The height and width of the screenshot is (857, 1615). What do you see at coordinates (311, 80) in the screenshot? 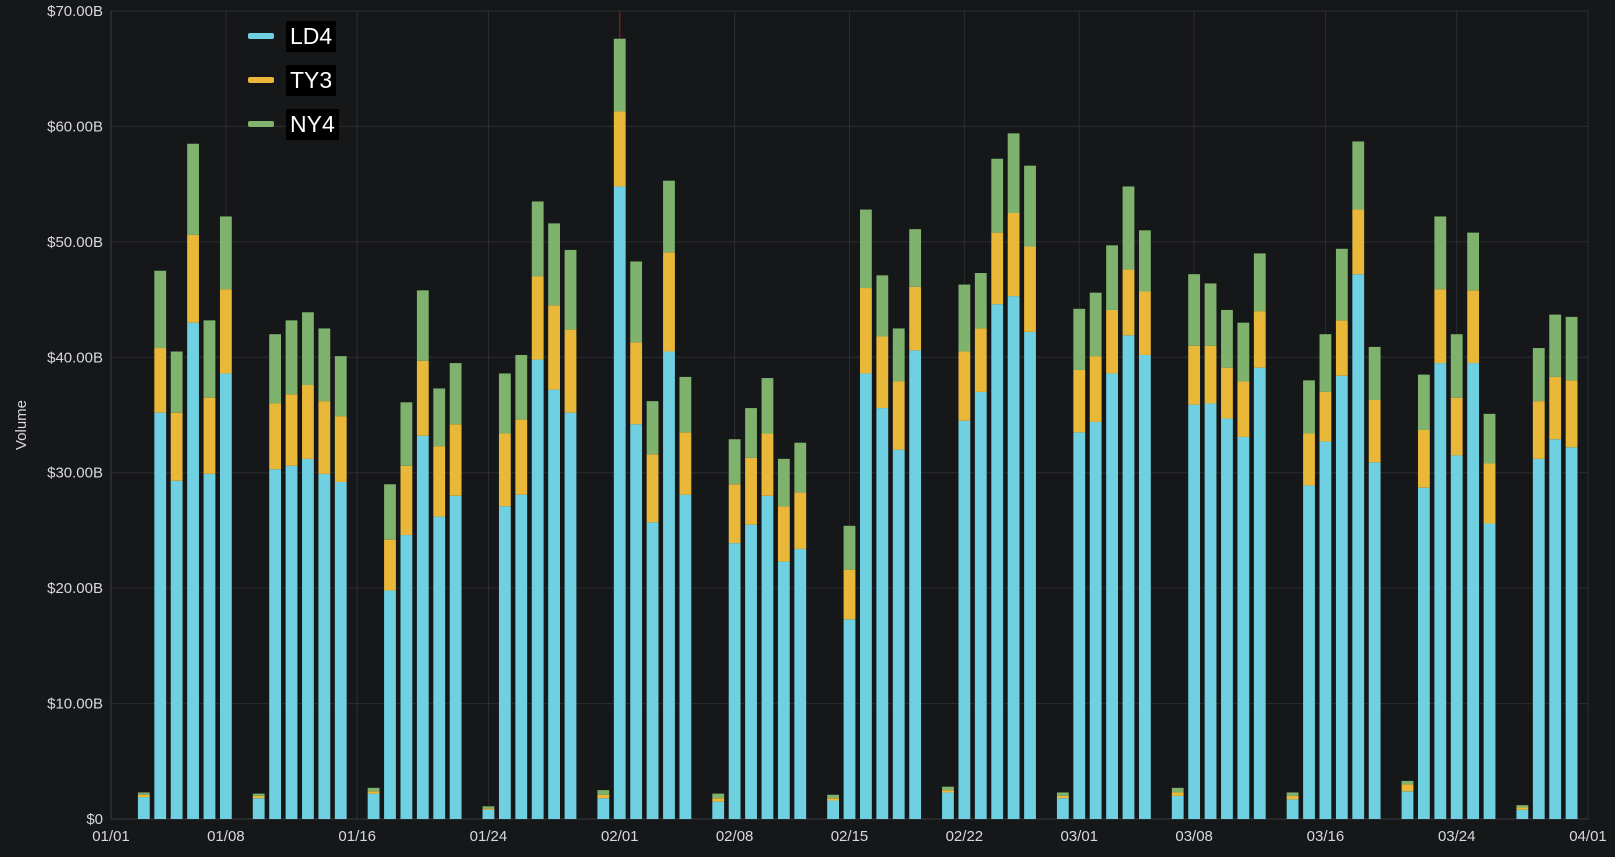
I see `legend-label: TY3` at bounding box center [311, 80].